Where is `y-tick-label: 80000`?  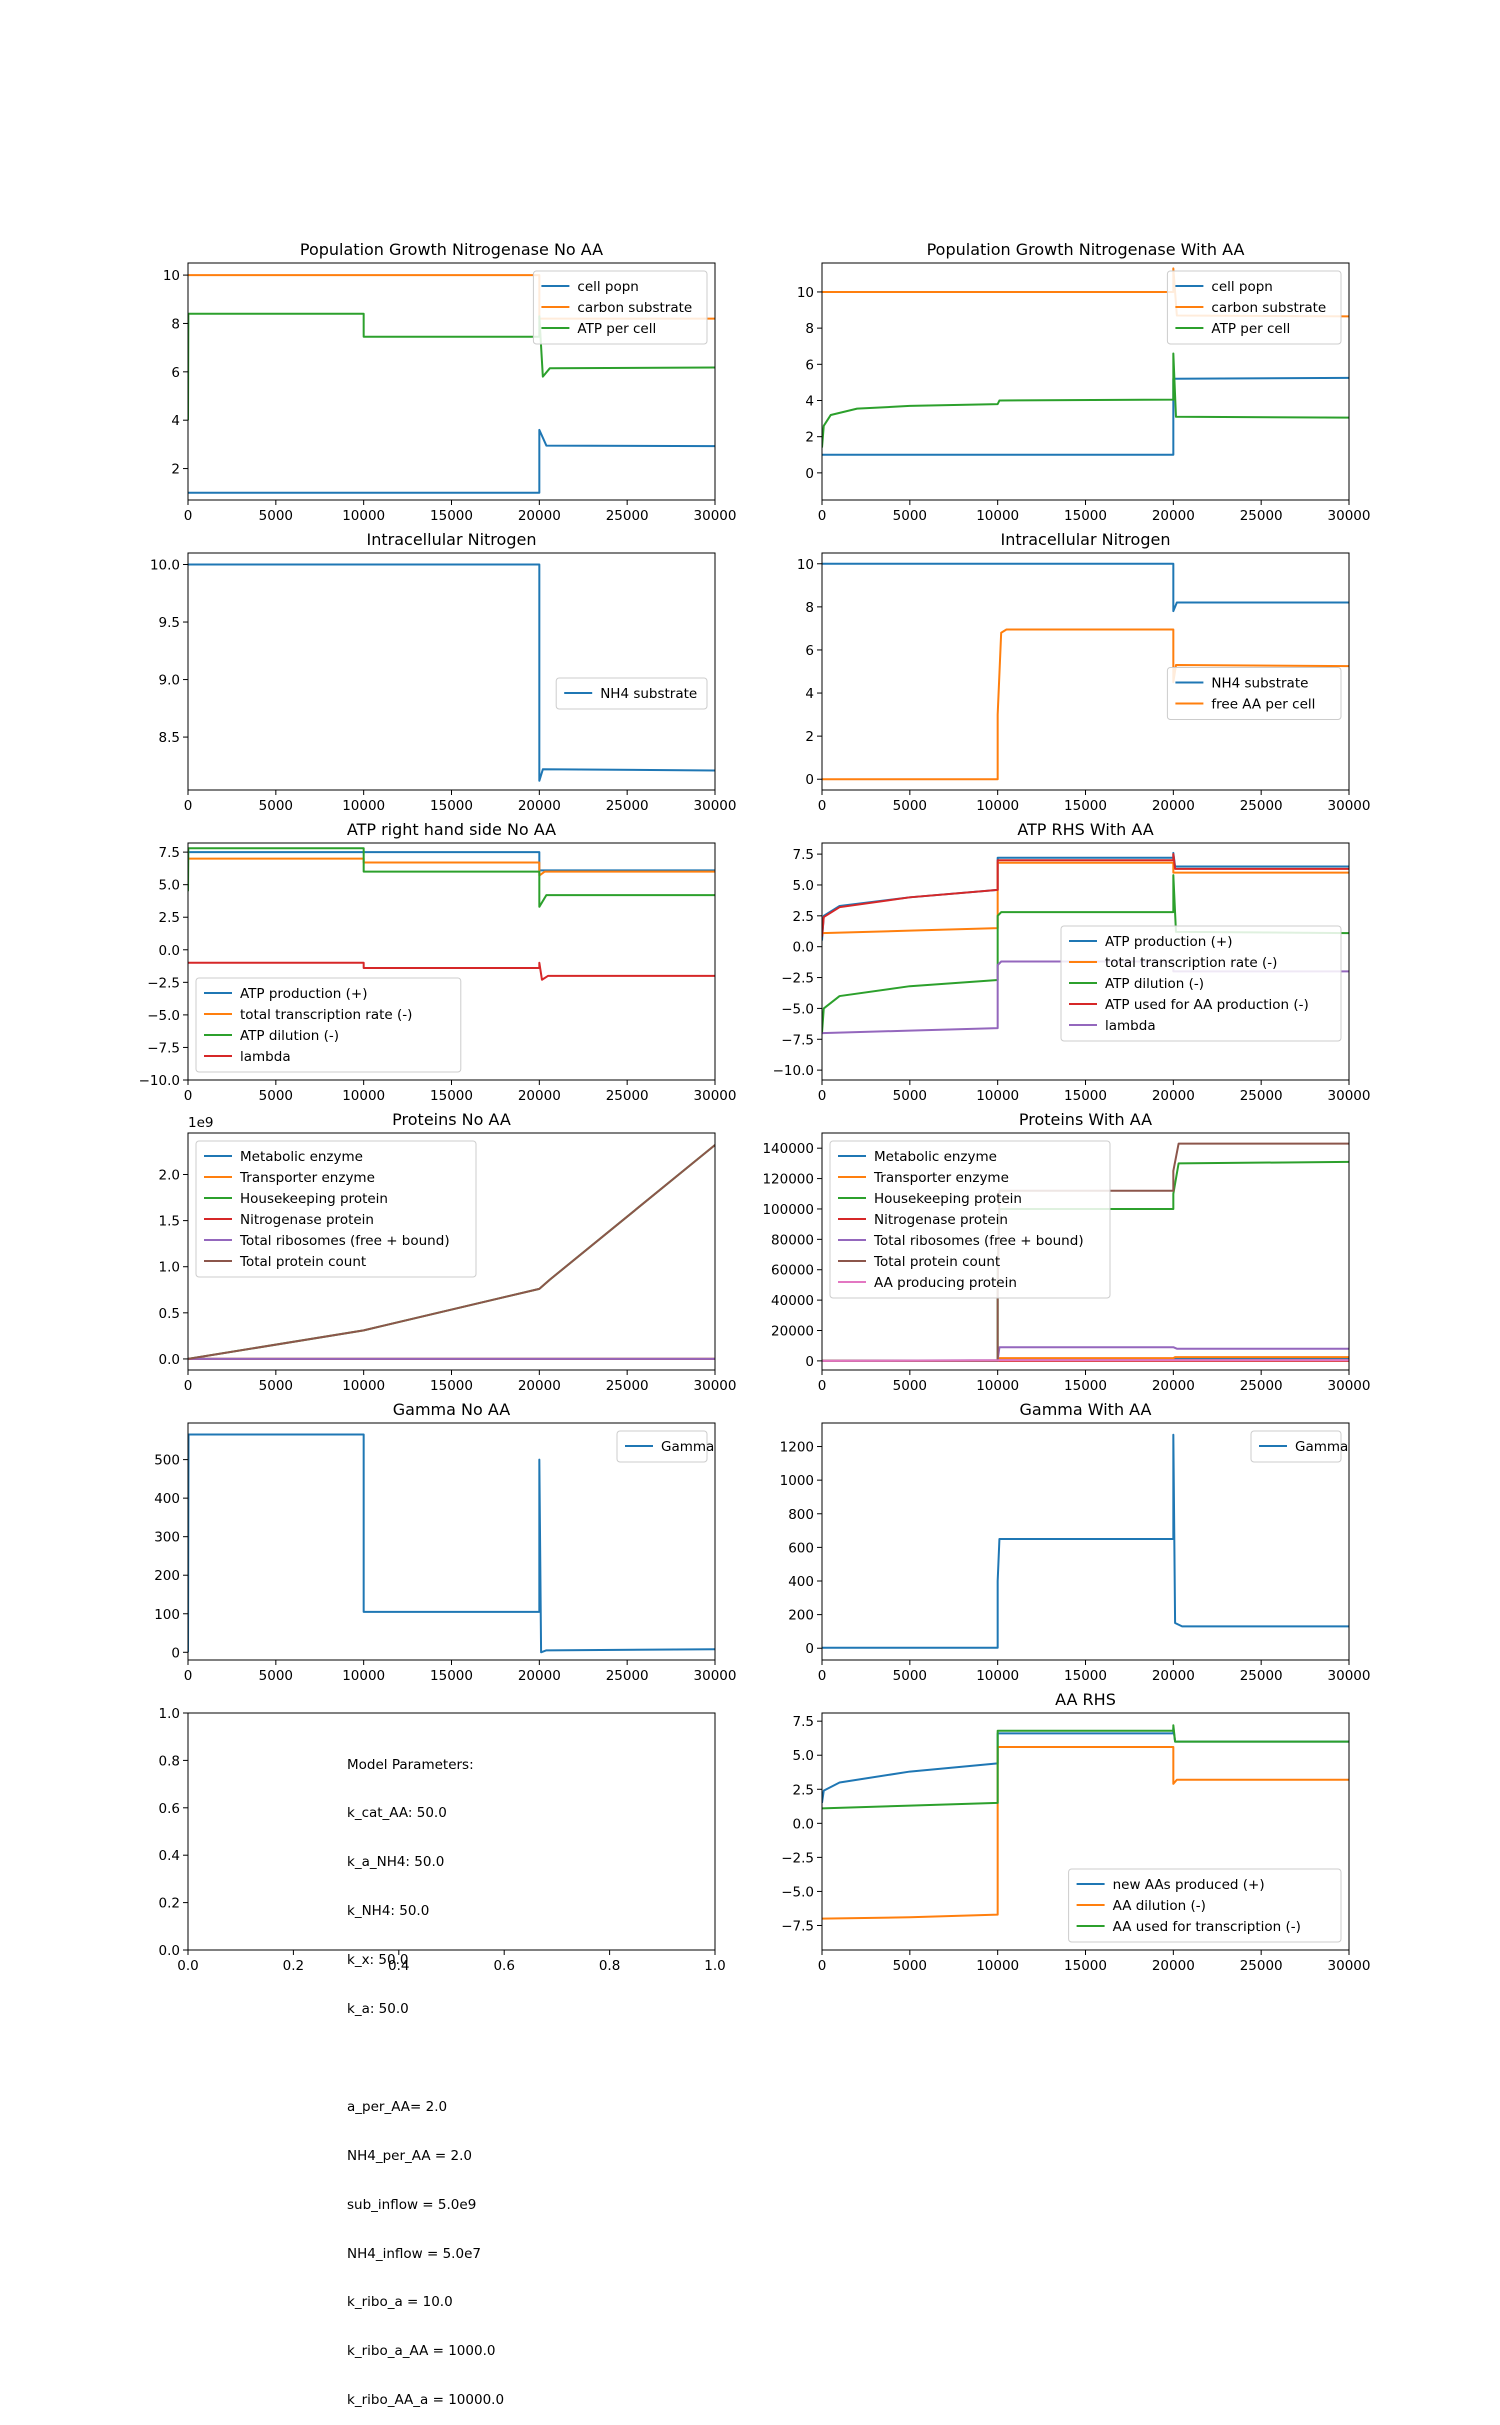
y-tick-label: 80000 is located at coordinates (792, 1240).